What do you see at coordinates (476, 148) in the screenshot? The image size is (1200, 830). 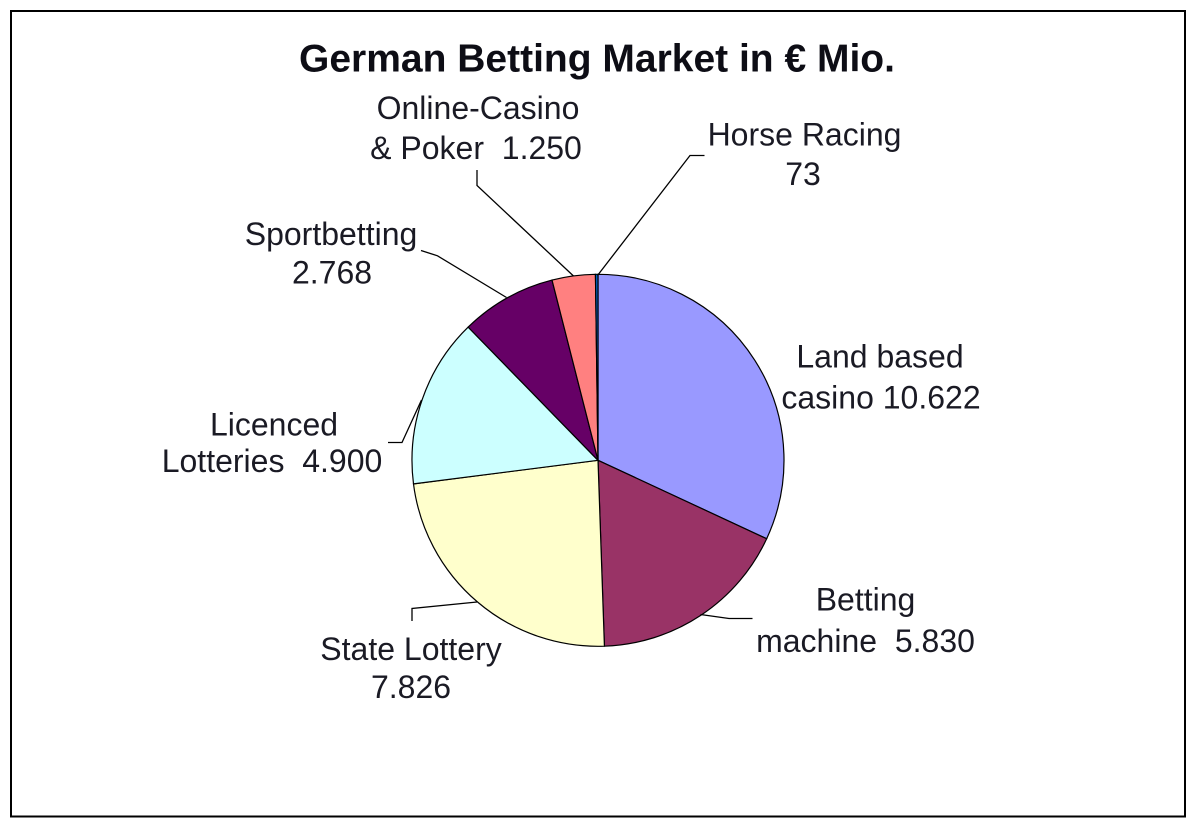 I see `svg-text: & Poker 1.250` at bounding box center [476, 148].